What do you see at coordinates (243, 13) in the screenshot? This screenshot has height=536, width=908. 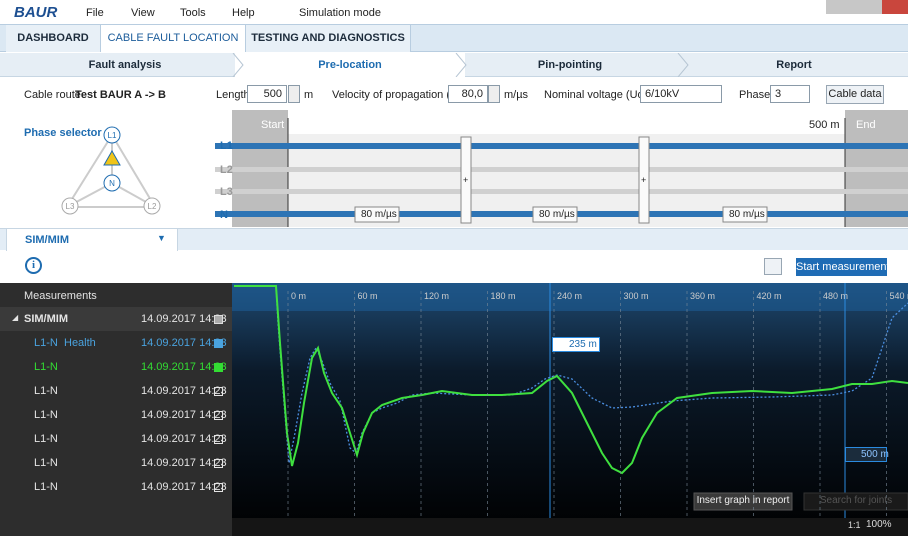 I see `menu-item: Help` at bounding box center [243, 13].